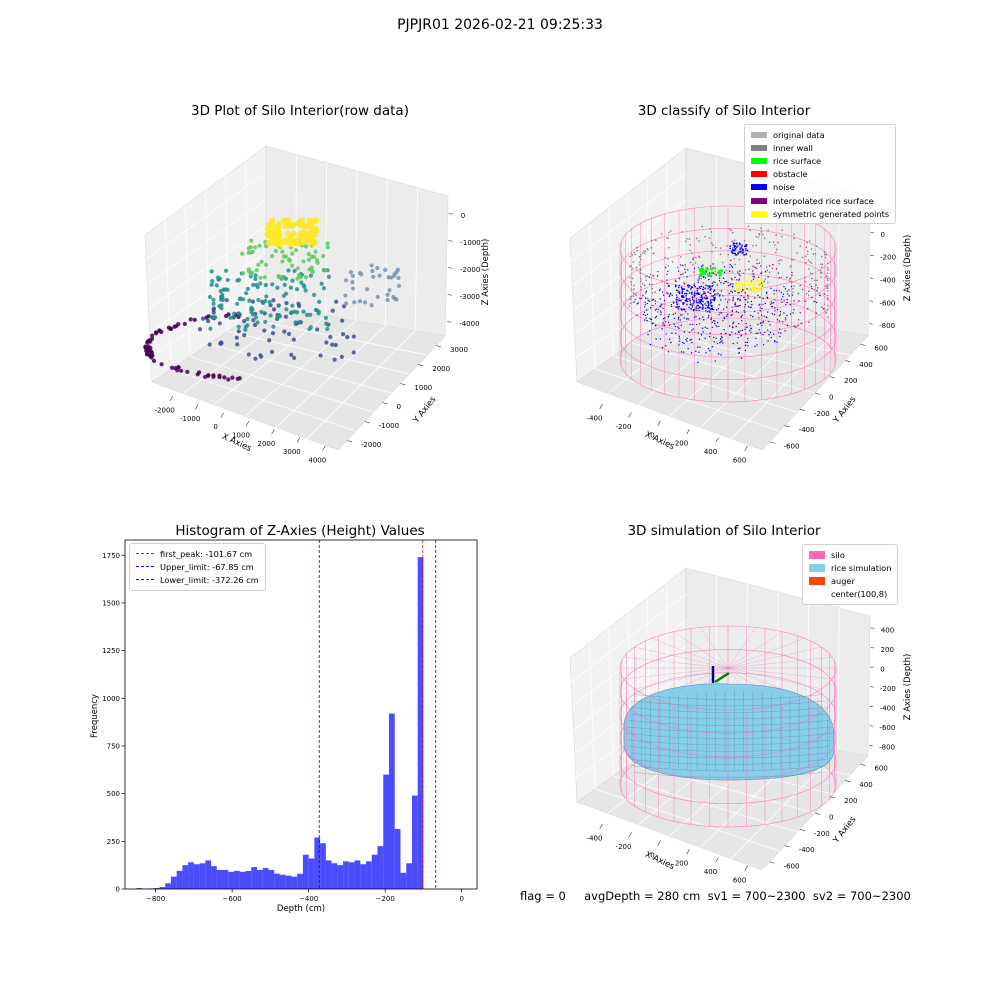  Describe the element at coordinates (887, 650) in the screenshot. I see `simulation-z-tick-label: 200` at that location.